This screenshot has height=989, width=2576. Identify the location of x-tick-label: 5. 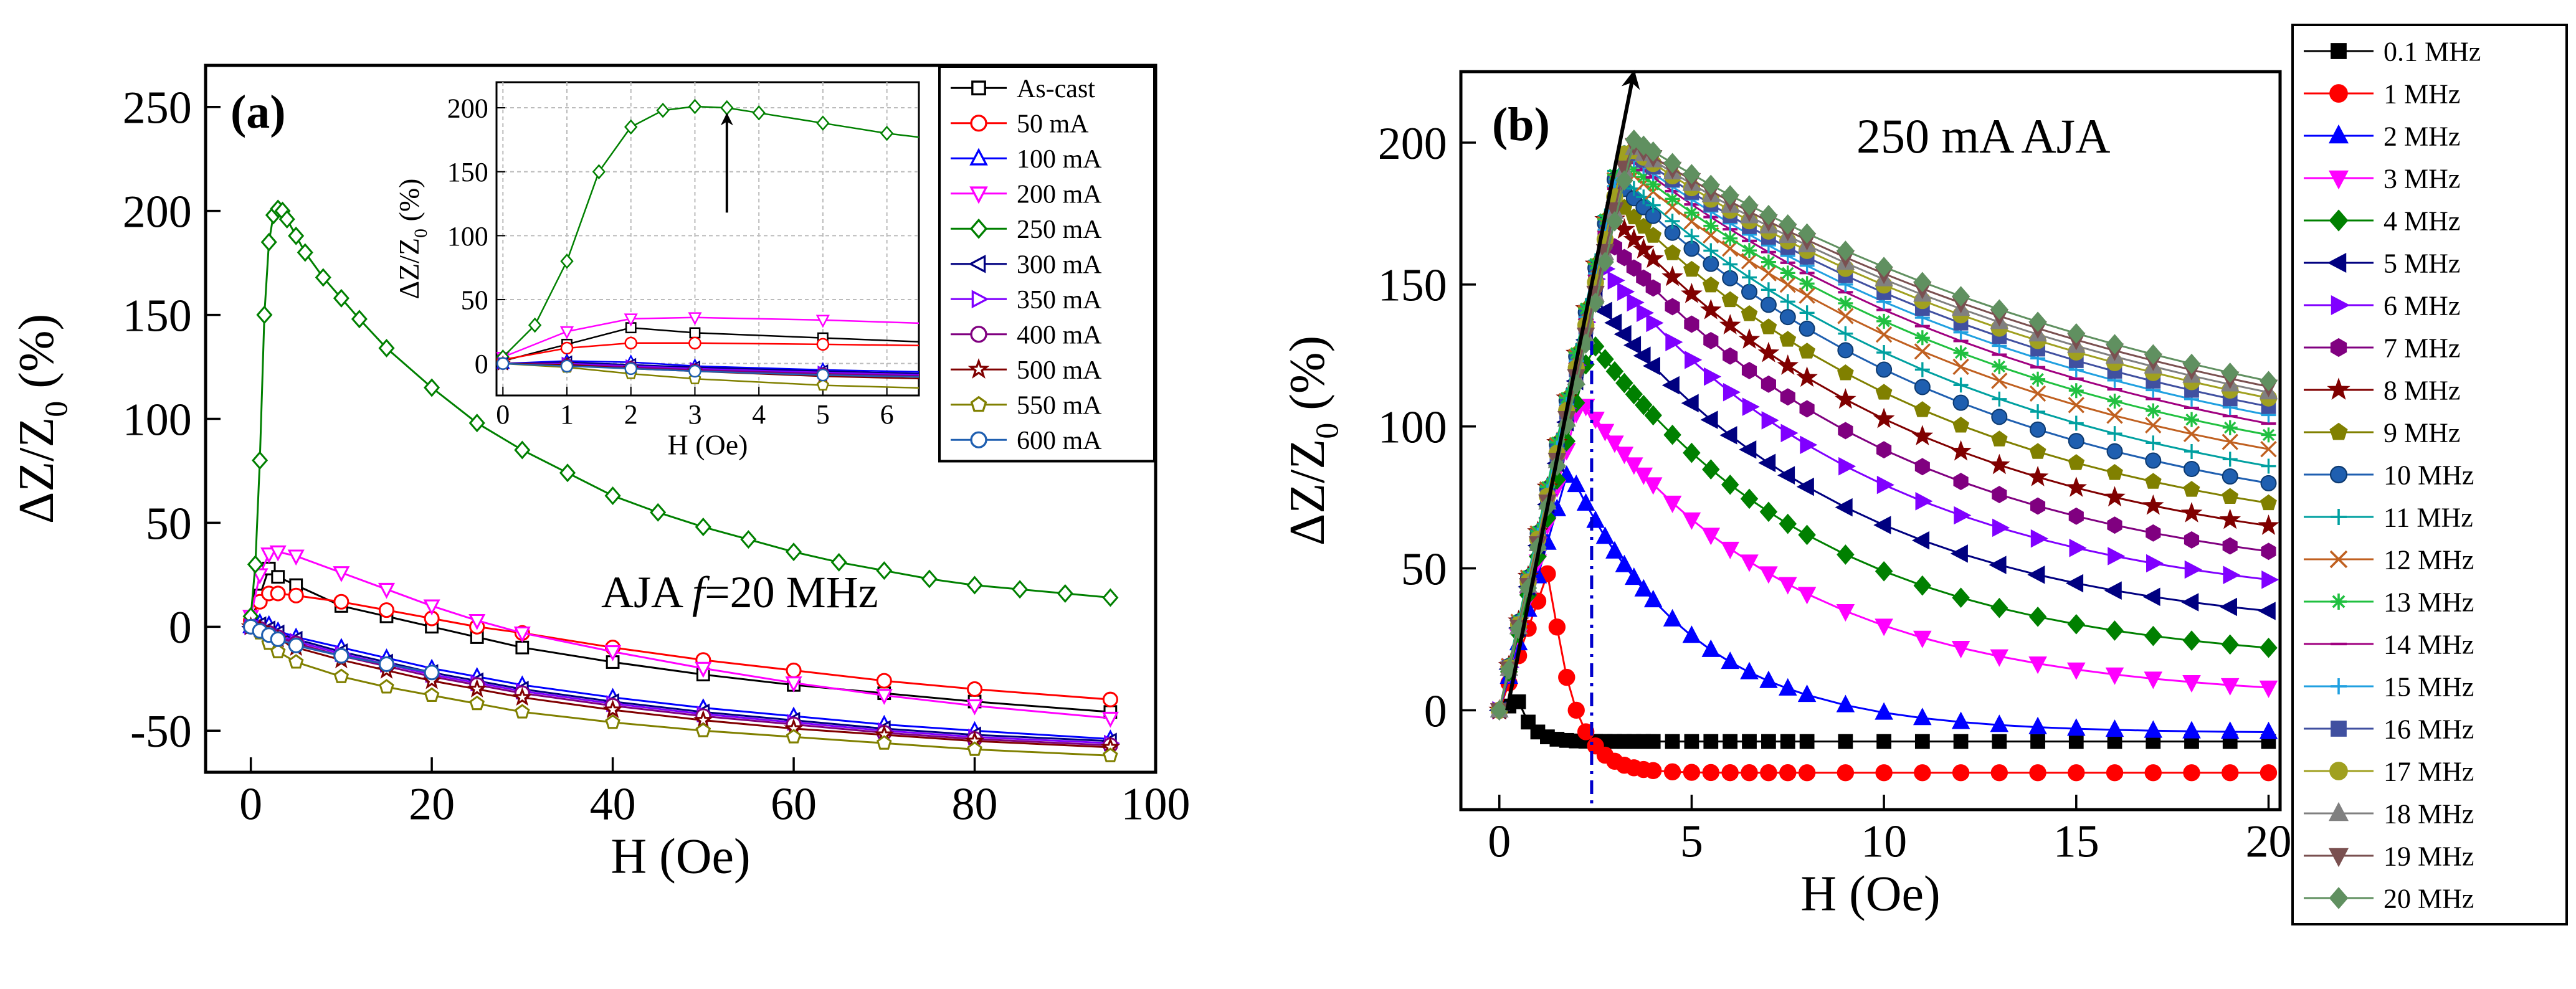
(1691, 841).